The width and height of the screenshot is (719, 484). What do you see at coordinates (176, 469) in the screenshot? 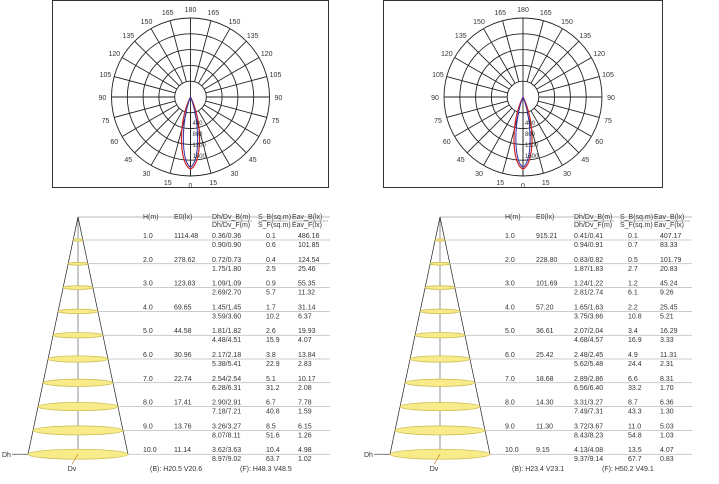
I see `beam-angle-b: (B): H20.5 V20.6` at bounding box center [176, 469].